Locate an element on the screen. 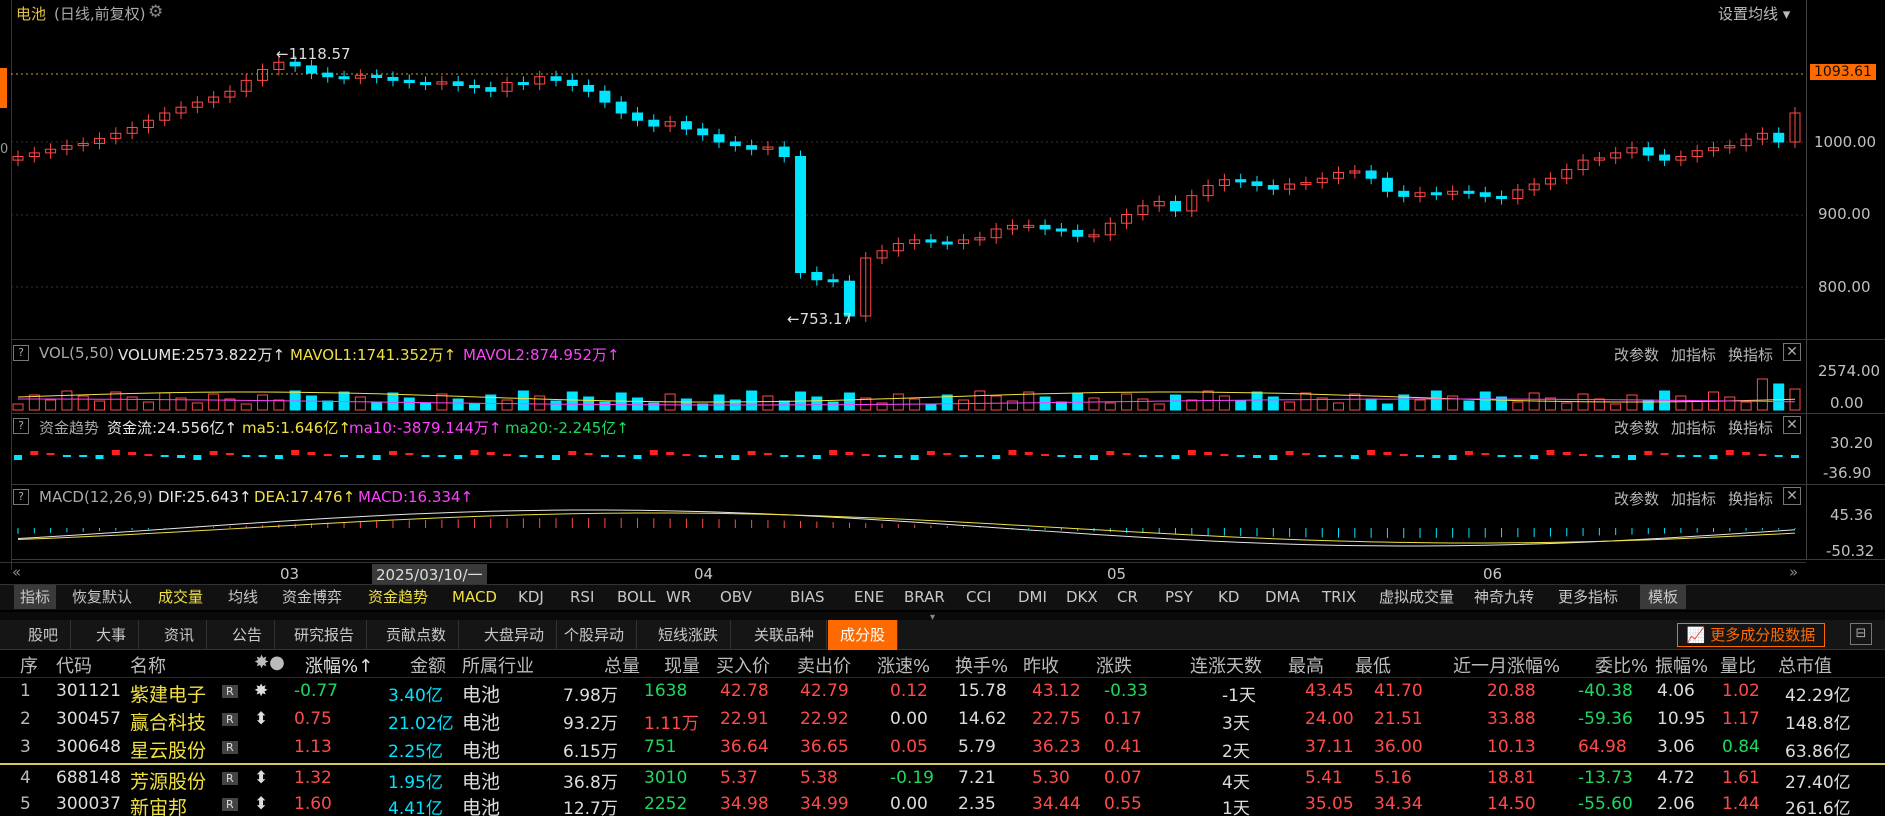 This screenshot has height=816, width=1885. indicator-tab-15: CCI is located at coordinates (979, 597).